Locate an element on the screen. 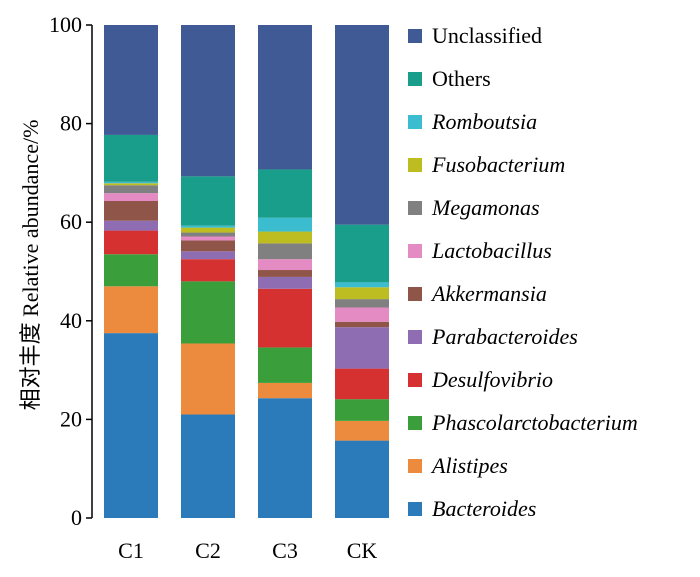 This screenshot has width=700, height=577. legend-label: Others is located at coordinates (461, 78).